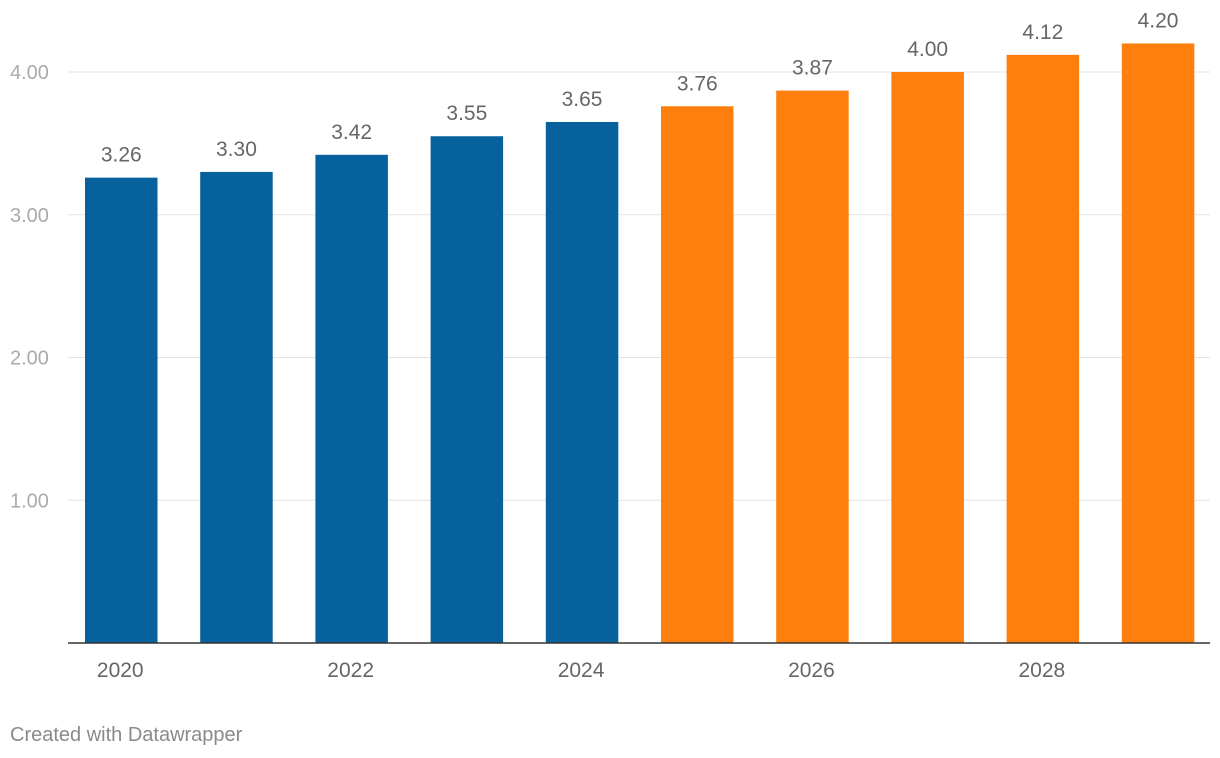 Image resolution: width=1220 pixels, height=758 pixels. Describe the element at coordinates (351, 132) in the screenshot. I see `value-label-2022: 3.42` at that location.